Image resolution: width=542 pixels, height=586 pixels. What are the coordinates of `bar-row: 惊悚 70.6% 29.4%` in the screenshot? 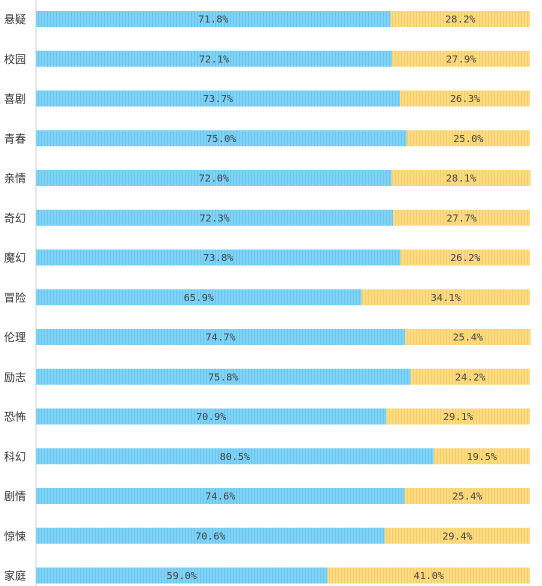 It's located at (267, 535).